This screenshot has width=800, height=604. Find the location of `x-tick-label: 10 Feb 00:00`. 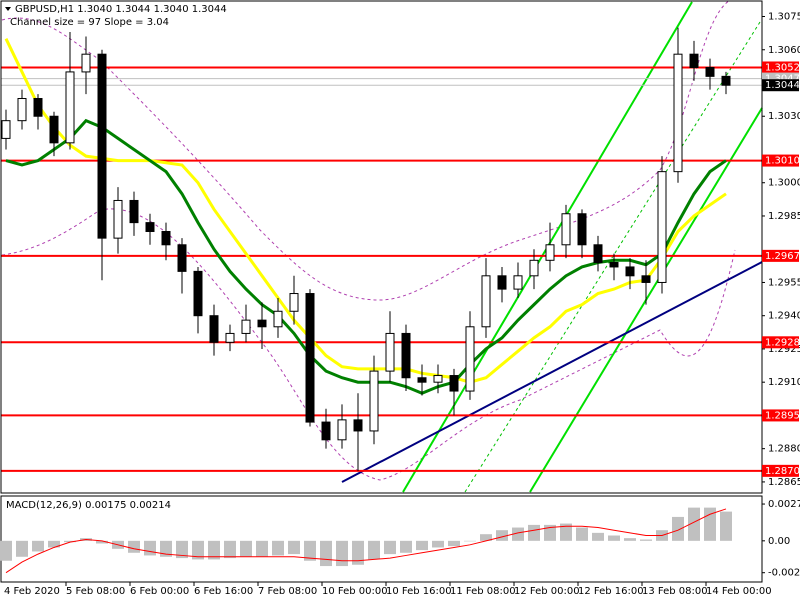

x-tick-label: 10 Feb 00:00 is located at coordinates (355, 591).